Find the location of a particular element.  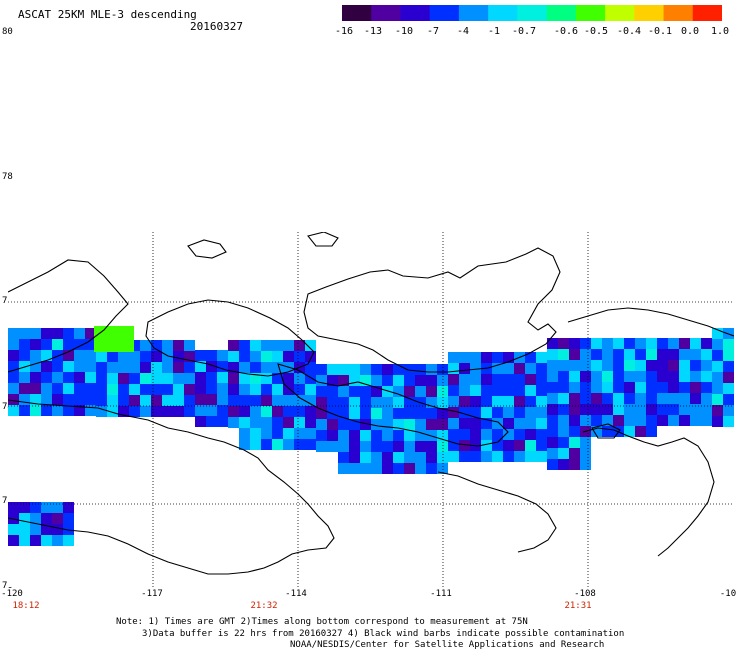

lon-label-114: -114 is located at coordinates (296, 594).